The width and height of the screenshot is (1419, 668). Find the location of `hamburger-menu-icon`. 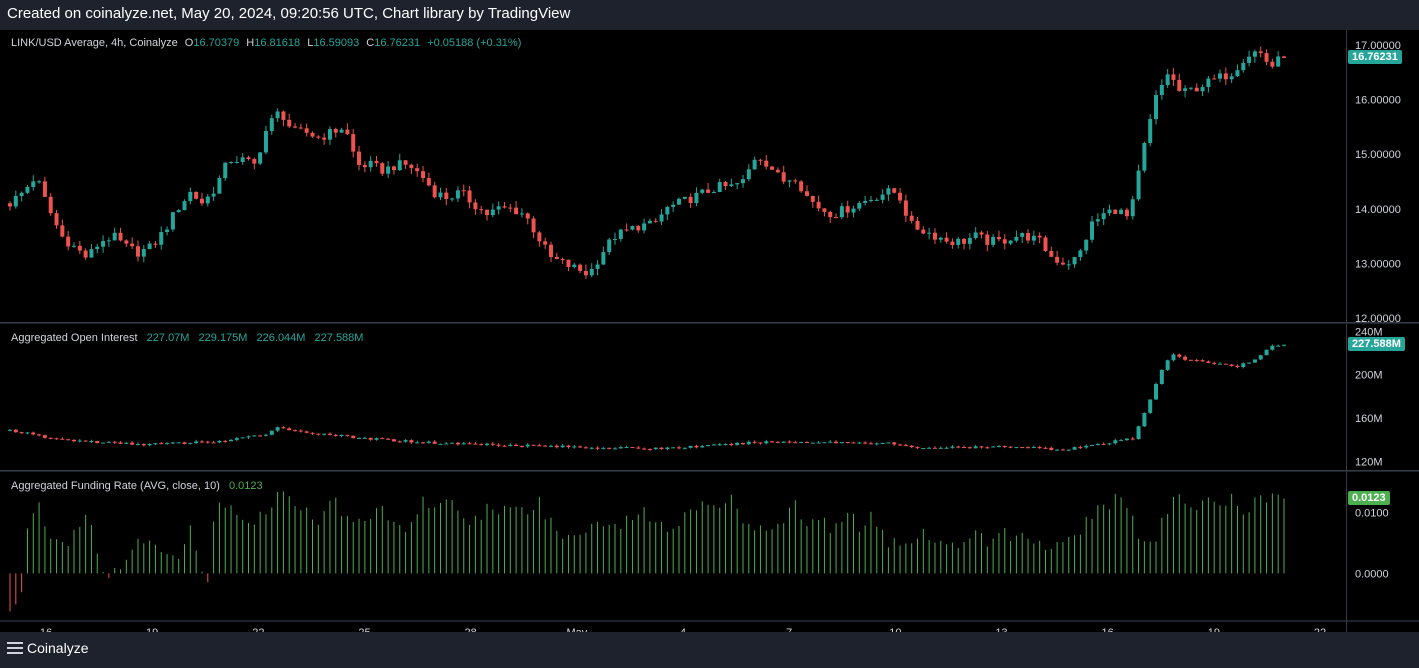

hamburger-menu-icon is located at coordinates (15, 648).